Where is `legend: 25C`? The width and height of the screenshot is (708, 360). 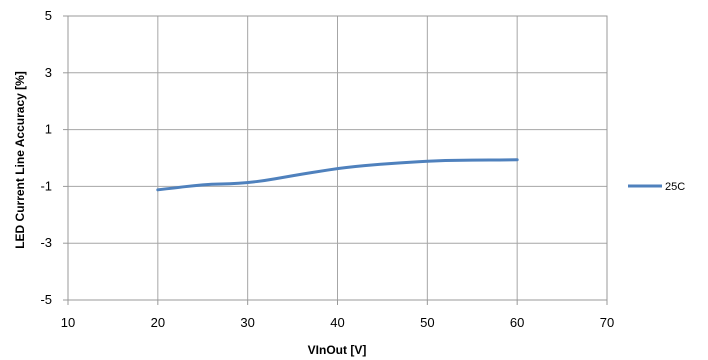 legend: 25C is located at coordinates (656, 187).